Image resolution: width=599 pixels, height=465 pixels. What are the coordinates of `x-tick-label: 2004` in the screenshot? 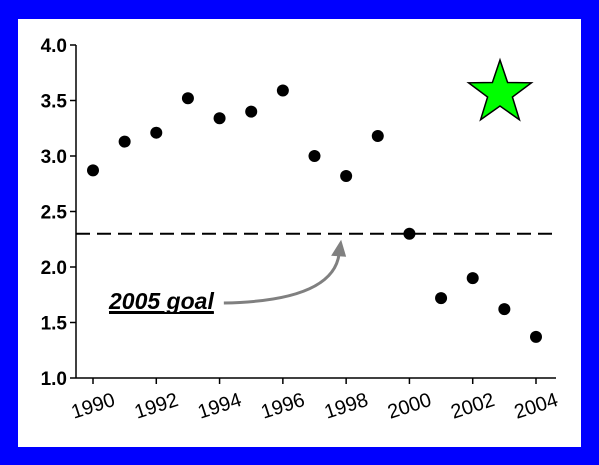 It's located at (536, 406).